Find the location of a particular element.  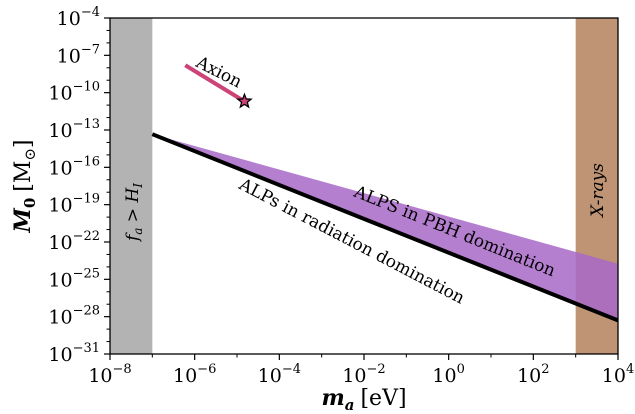

y-tick-exp: −22 is located at coordinates (86, 236).